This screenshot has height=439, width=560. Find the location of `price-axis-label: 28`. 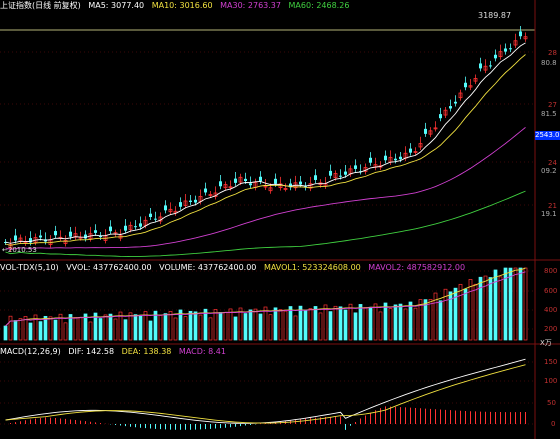

price-axis-label: 28 is located at coordinates (552, 53).